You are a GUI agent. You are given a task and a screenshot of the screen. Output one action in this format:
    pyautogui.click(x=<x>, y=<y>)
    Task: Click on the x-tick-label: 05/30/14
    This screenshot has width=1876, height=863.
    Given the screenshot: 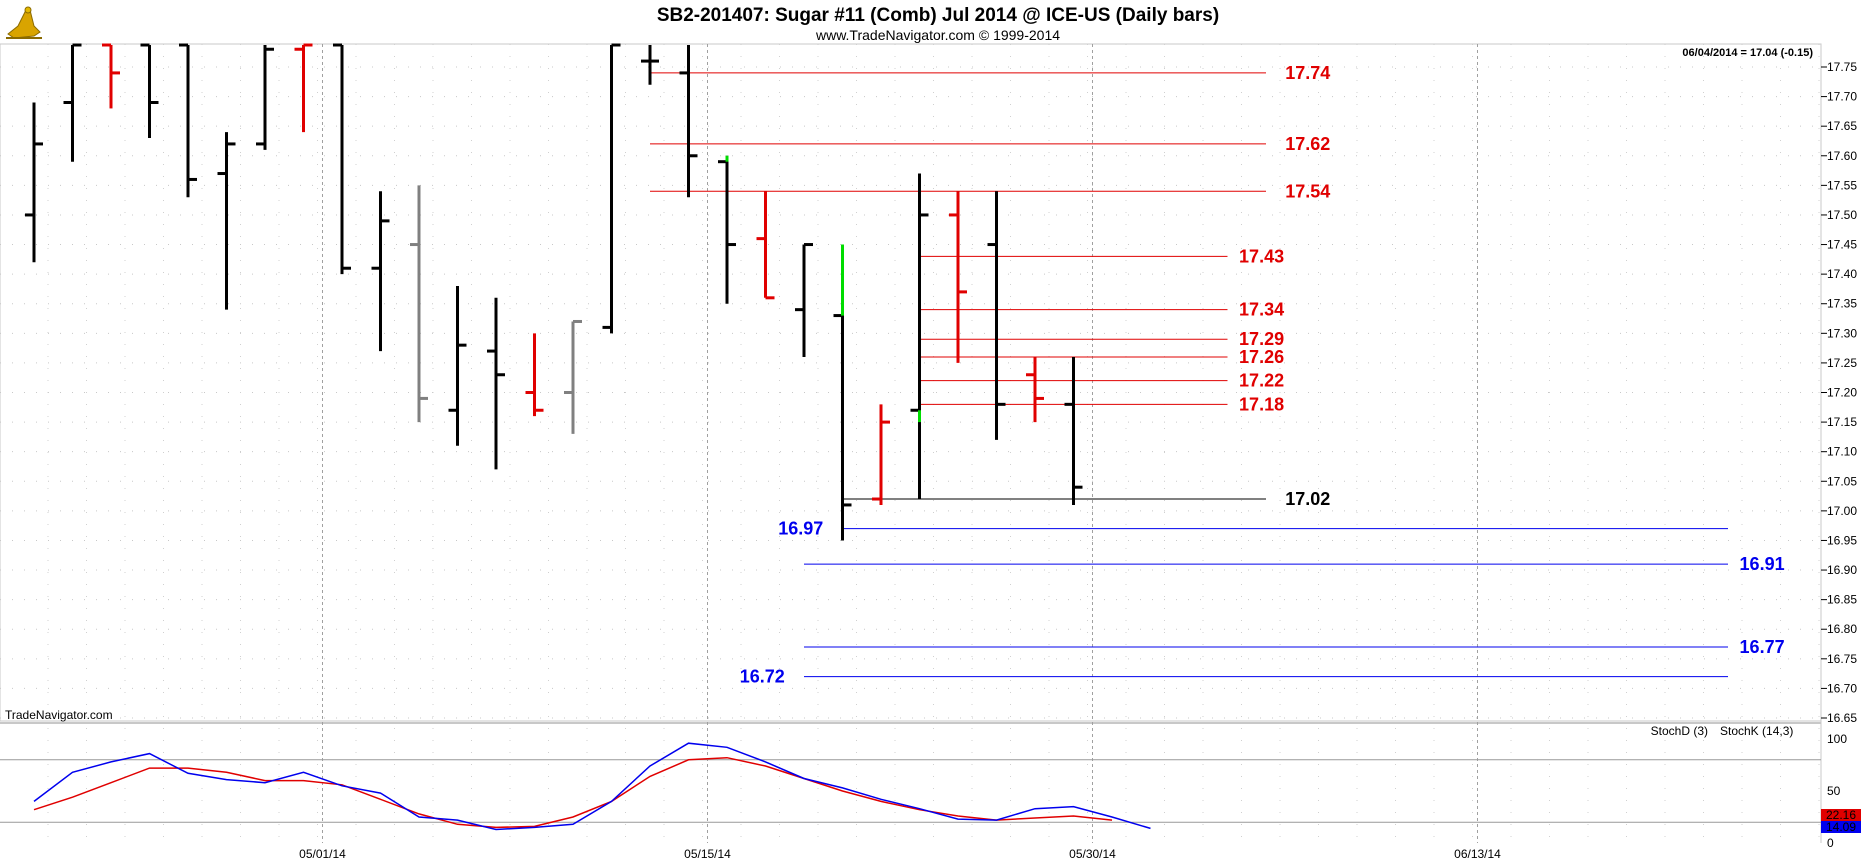 What is the action you would take?
    pyautogui.click(x=1092, y=854)
    